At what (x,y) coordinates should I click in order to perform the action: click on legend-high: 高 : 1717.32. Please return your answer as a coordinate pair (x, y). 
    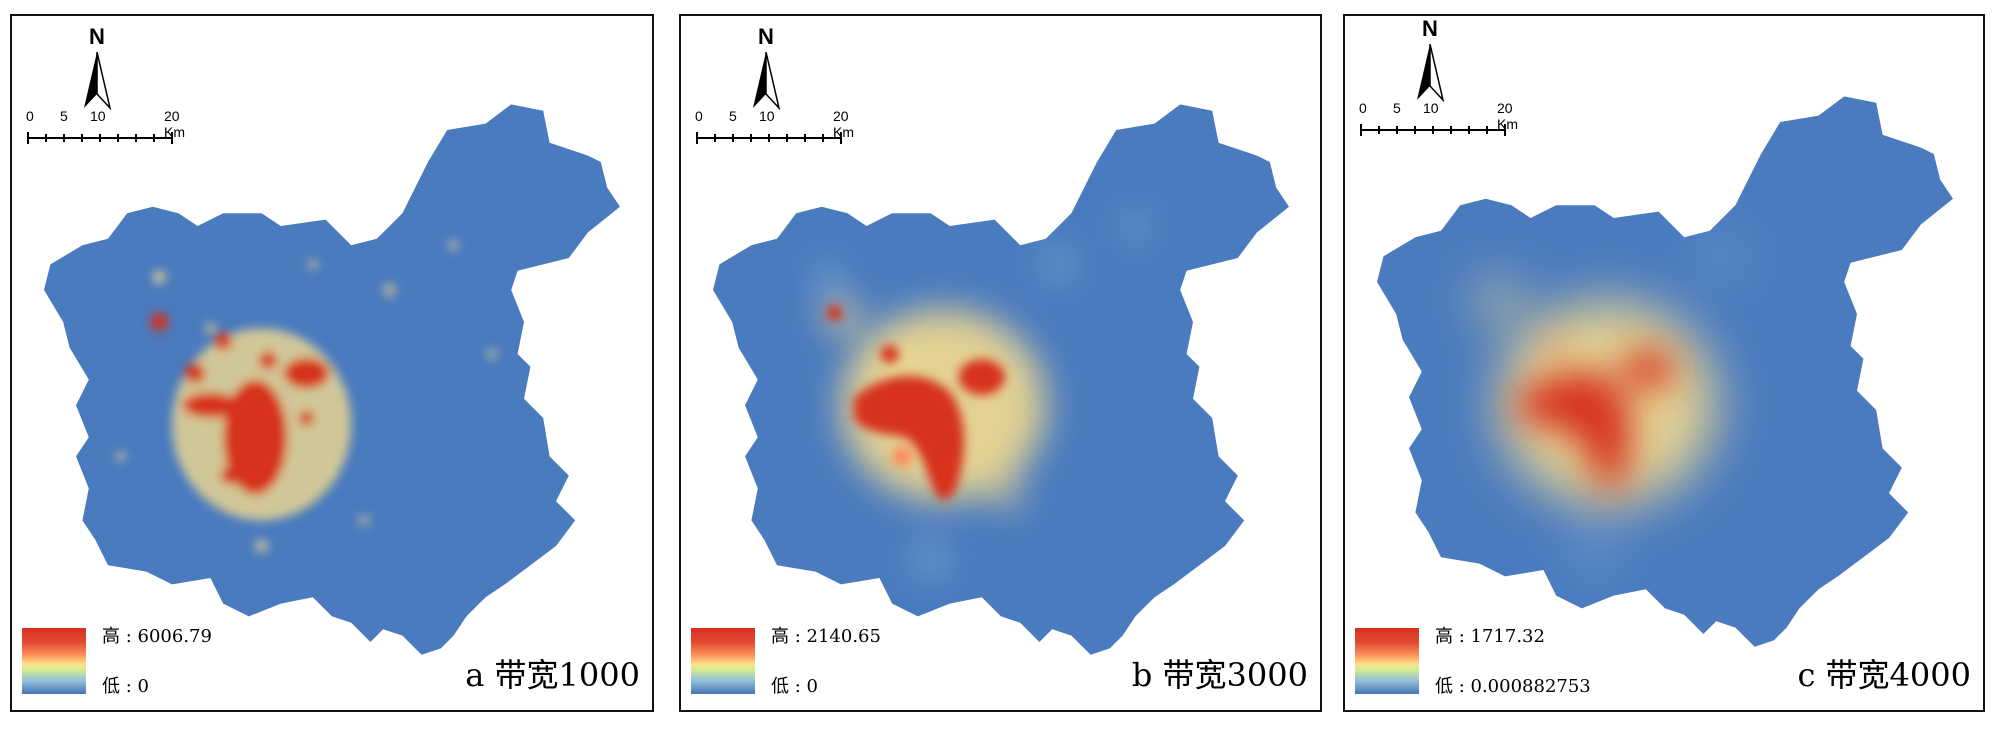
    Looking at the image, I should click on (1490, 636).